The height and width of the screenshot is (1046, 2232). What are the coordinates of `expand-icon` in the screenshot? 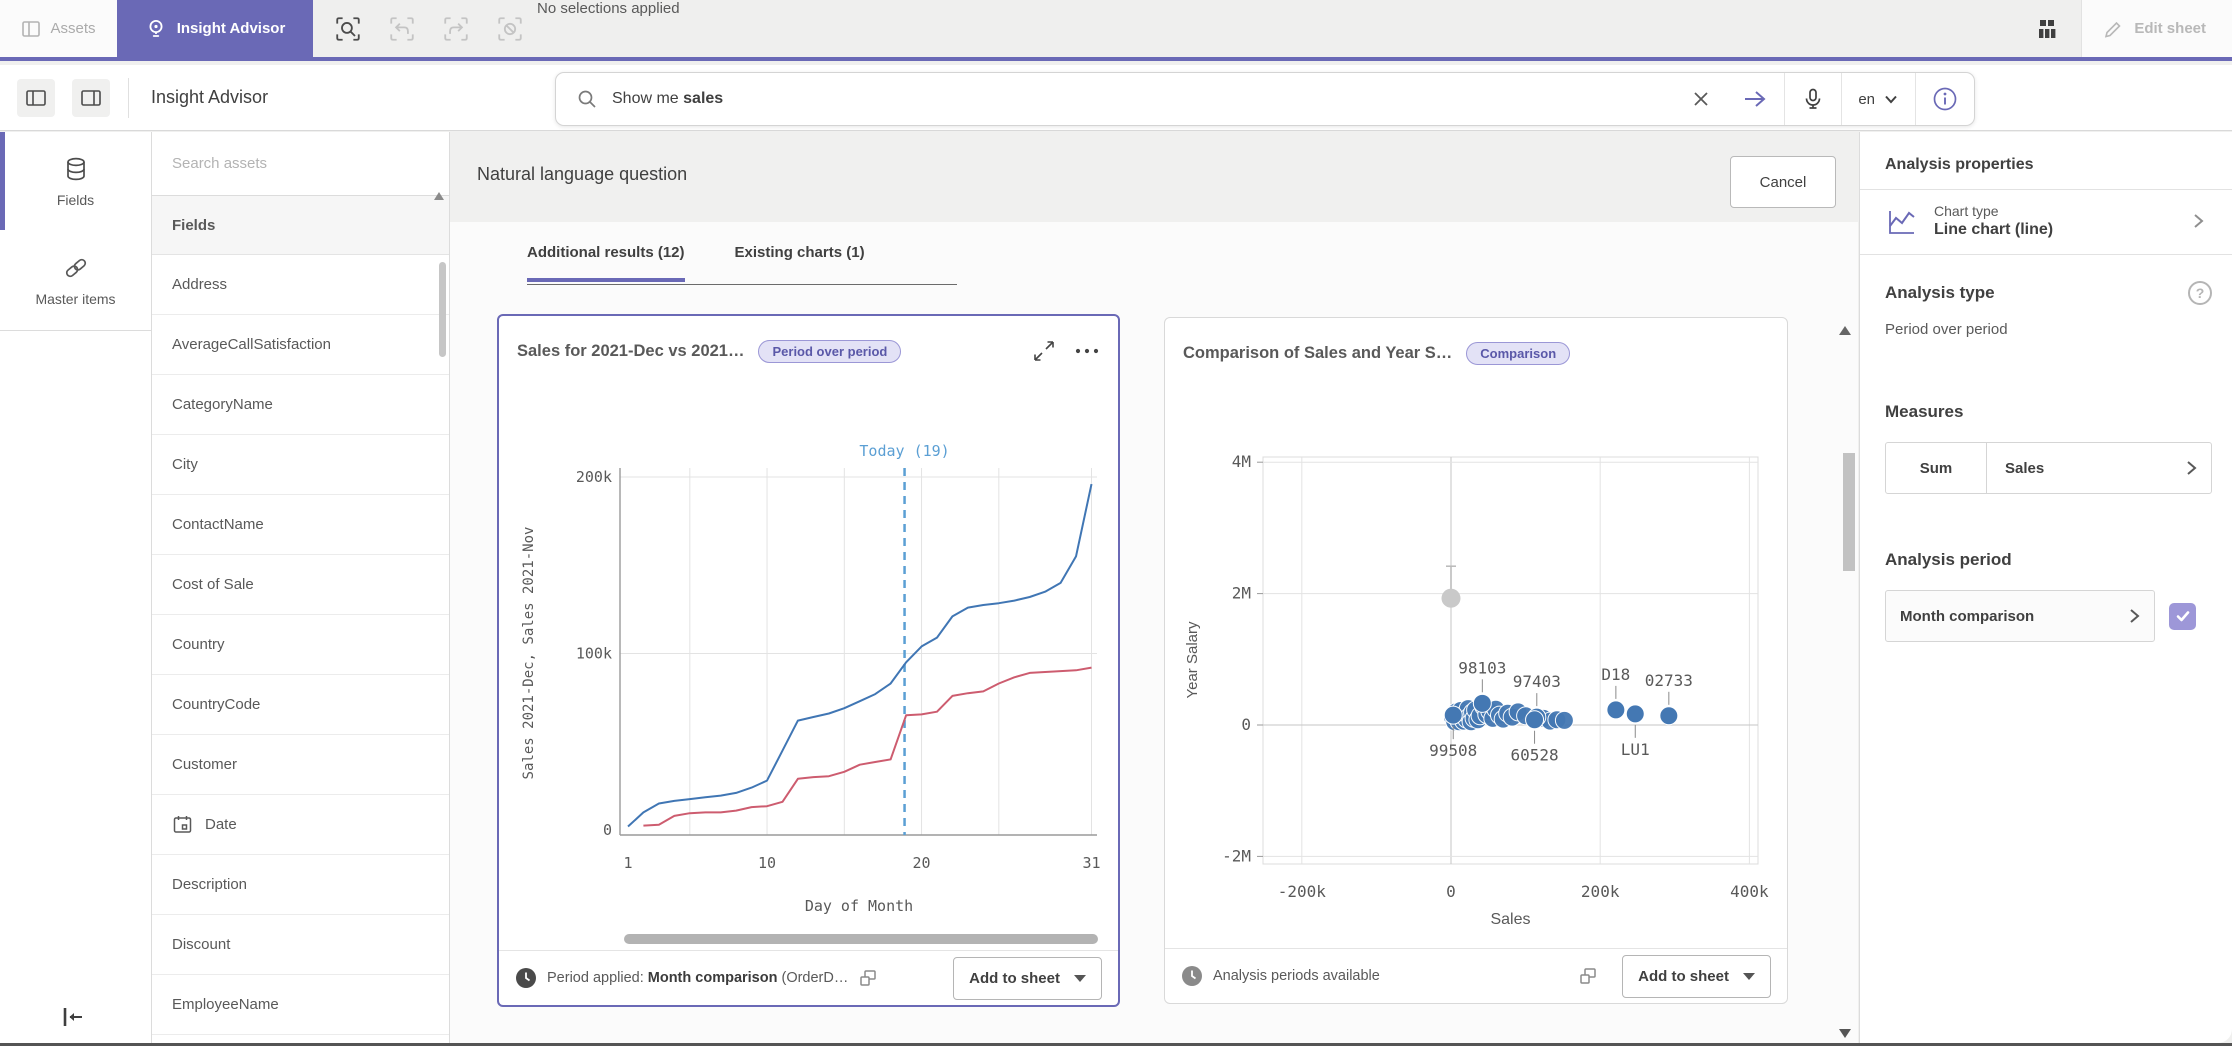 It's located at (1044, 351).